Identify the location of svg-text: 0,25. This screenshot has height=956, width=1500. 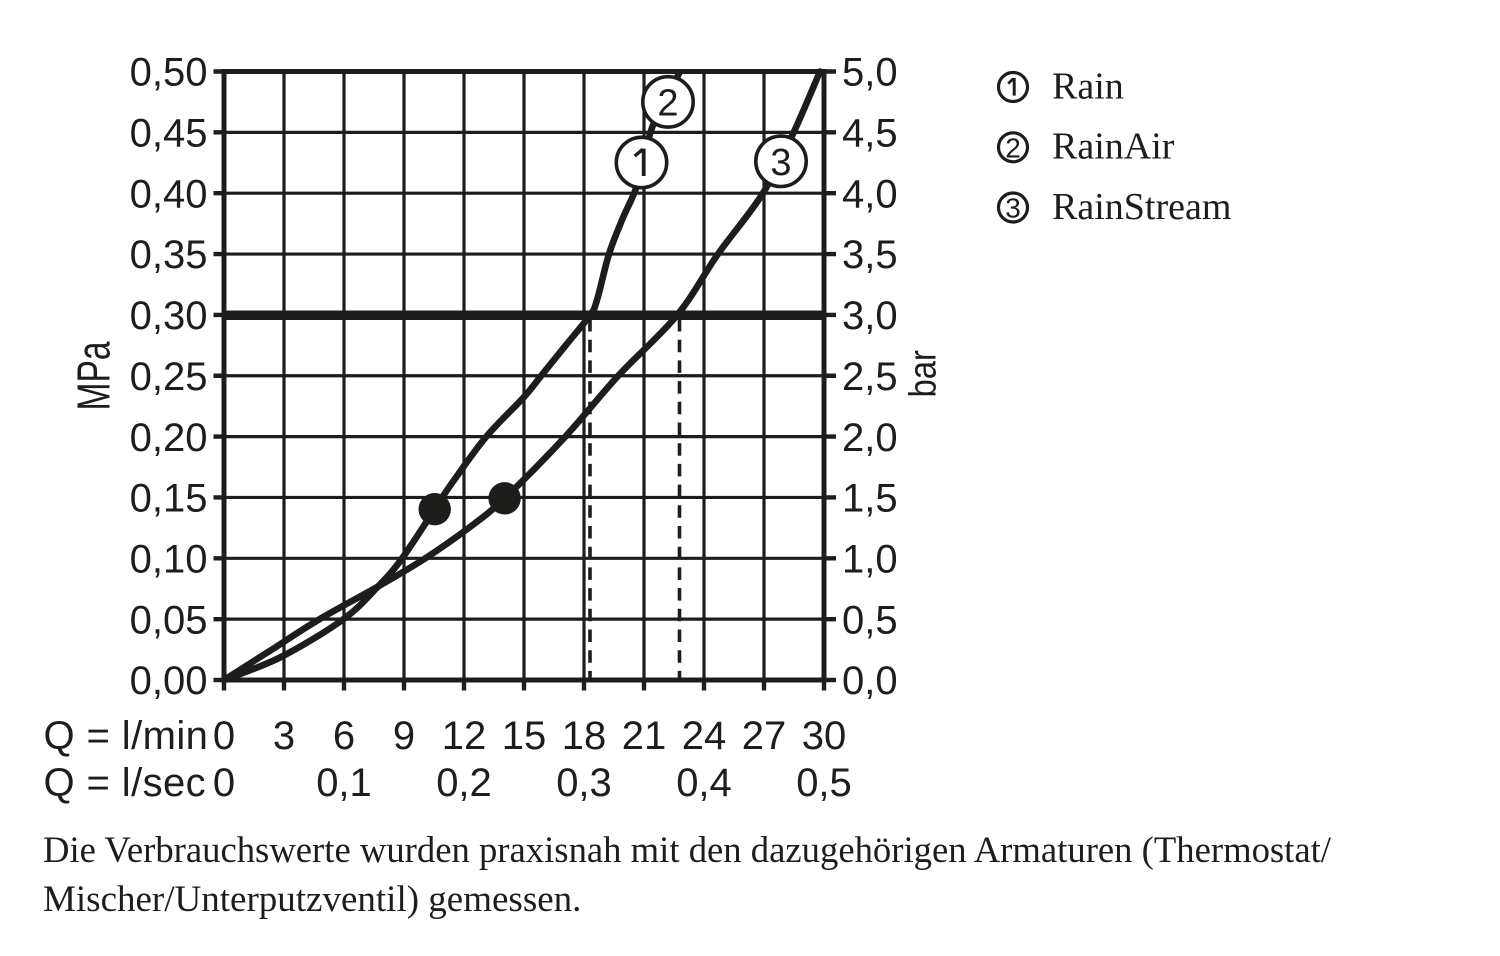
(169, 377).